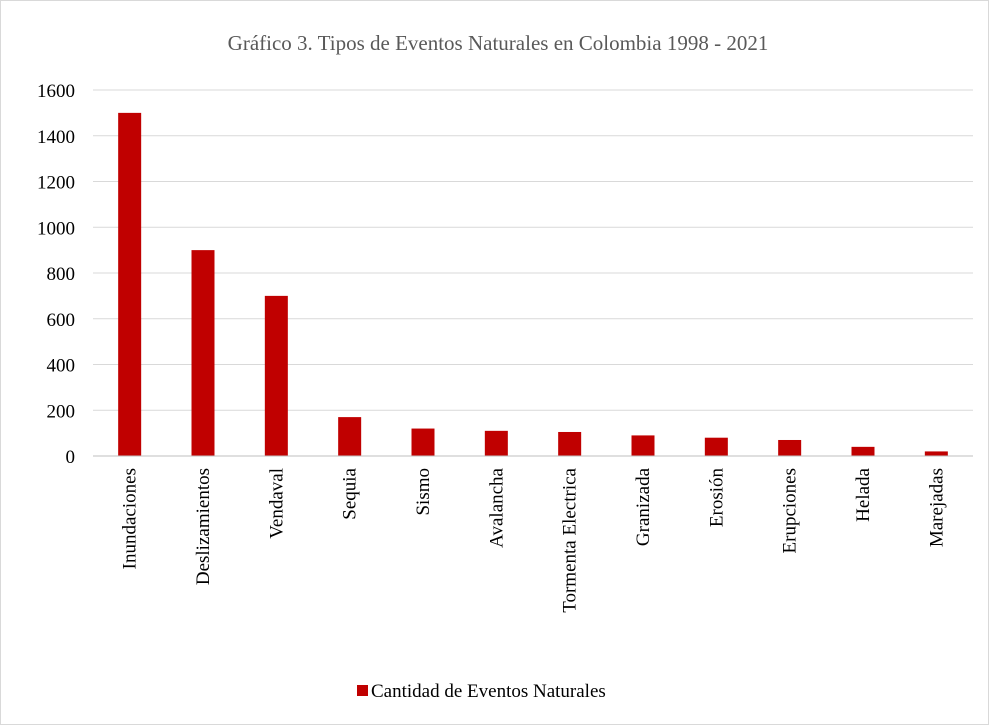 The height and width of the screenshot is (726, 989). What do you see at coordinates (61, 320) in the screenshot?
I see `y-tick-label: 600` at bounding box center [61, 320].